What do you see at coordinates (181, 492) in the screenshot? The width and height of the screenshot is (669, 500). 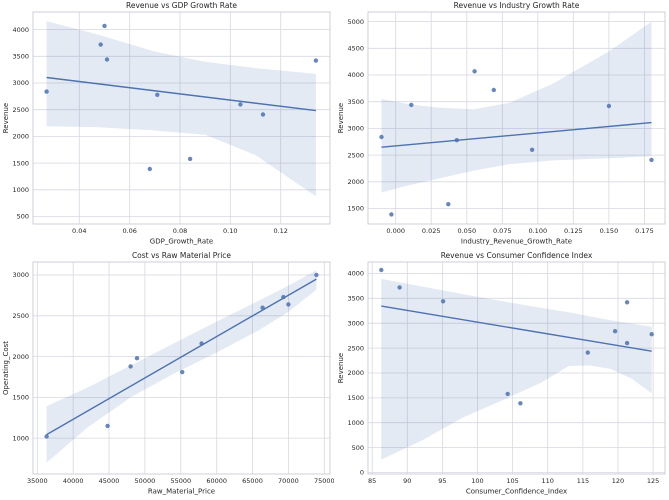 I see `x-axis-label: Raw_Material_Price` at bounding box center [181, 492].